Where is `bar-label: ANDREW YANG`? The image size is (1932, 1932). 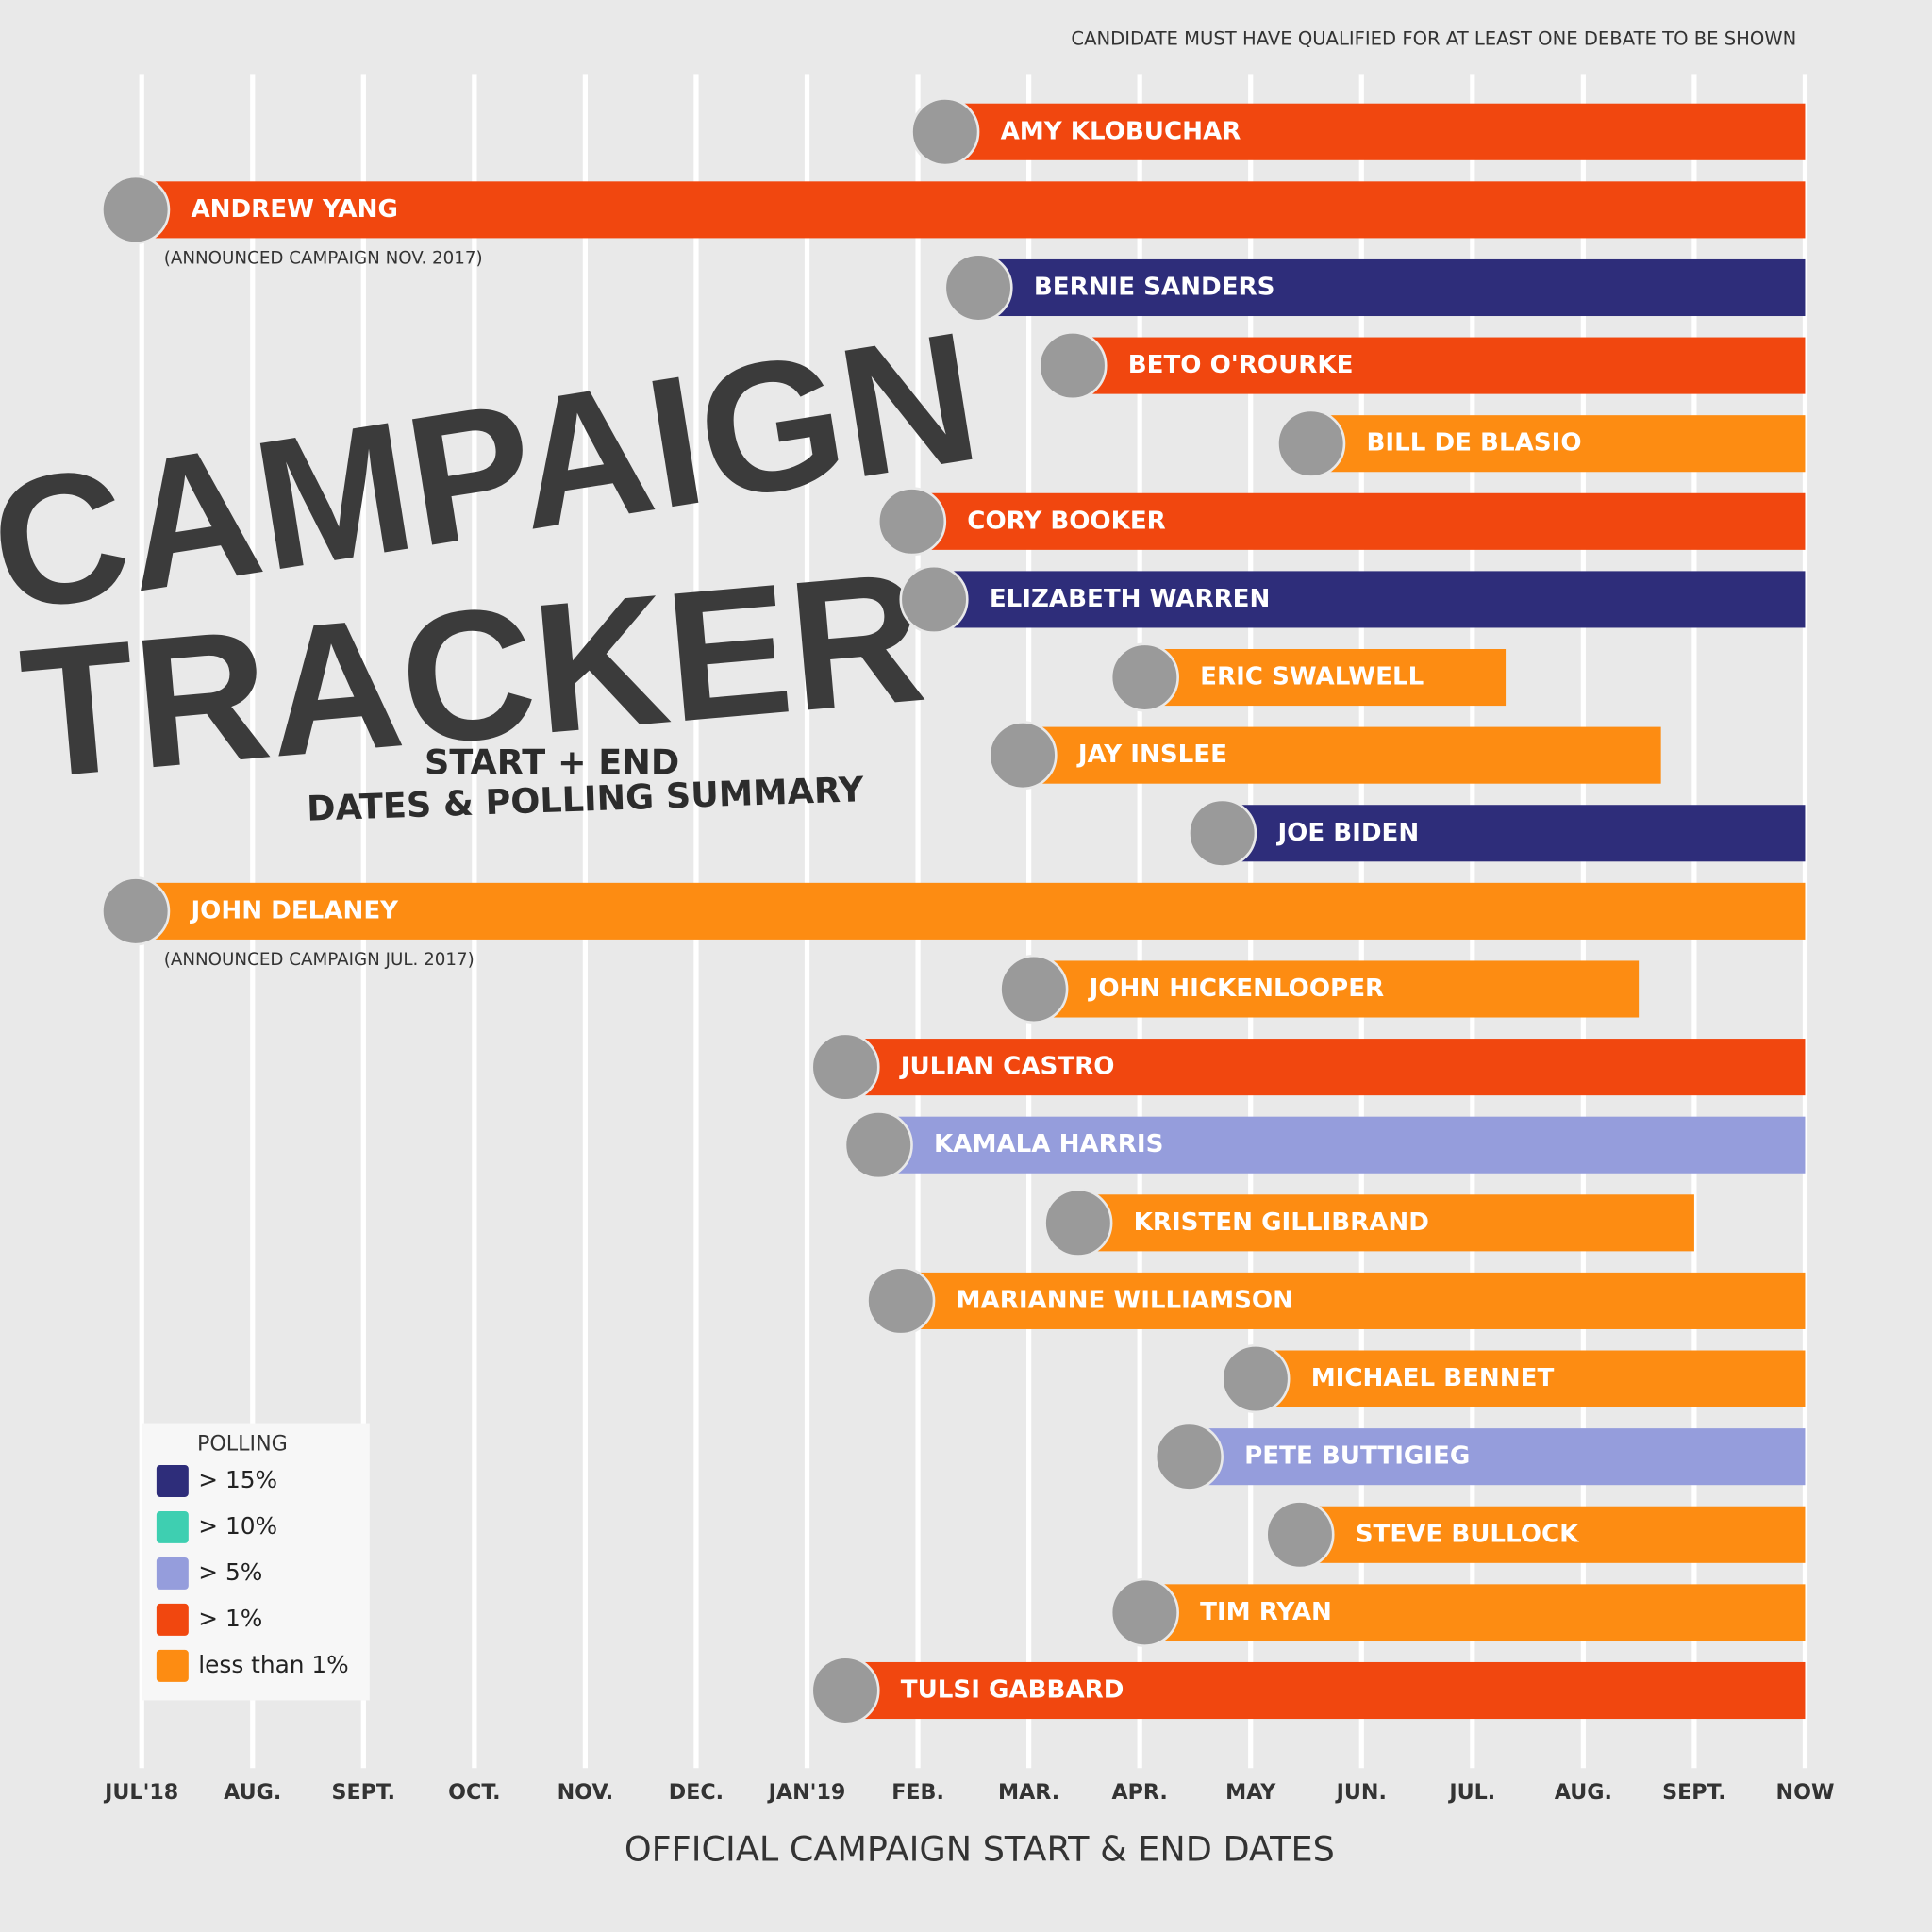 bar-label: ANDREW YANG is located at coordinates (294, 209).